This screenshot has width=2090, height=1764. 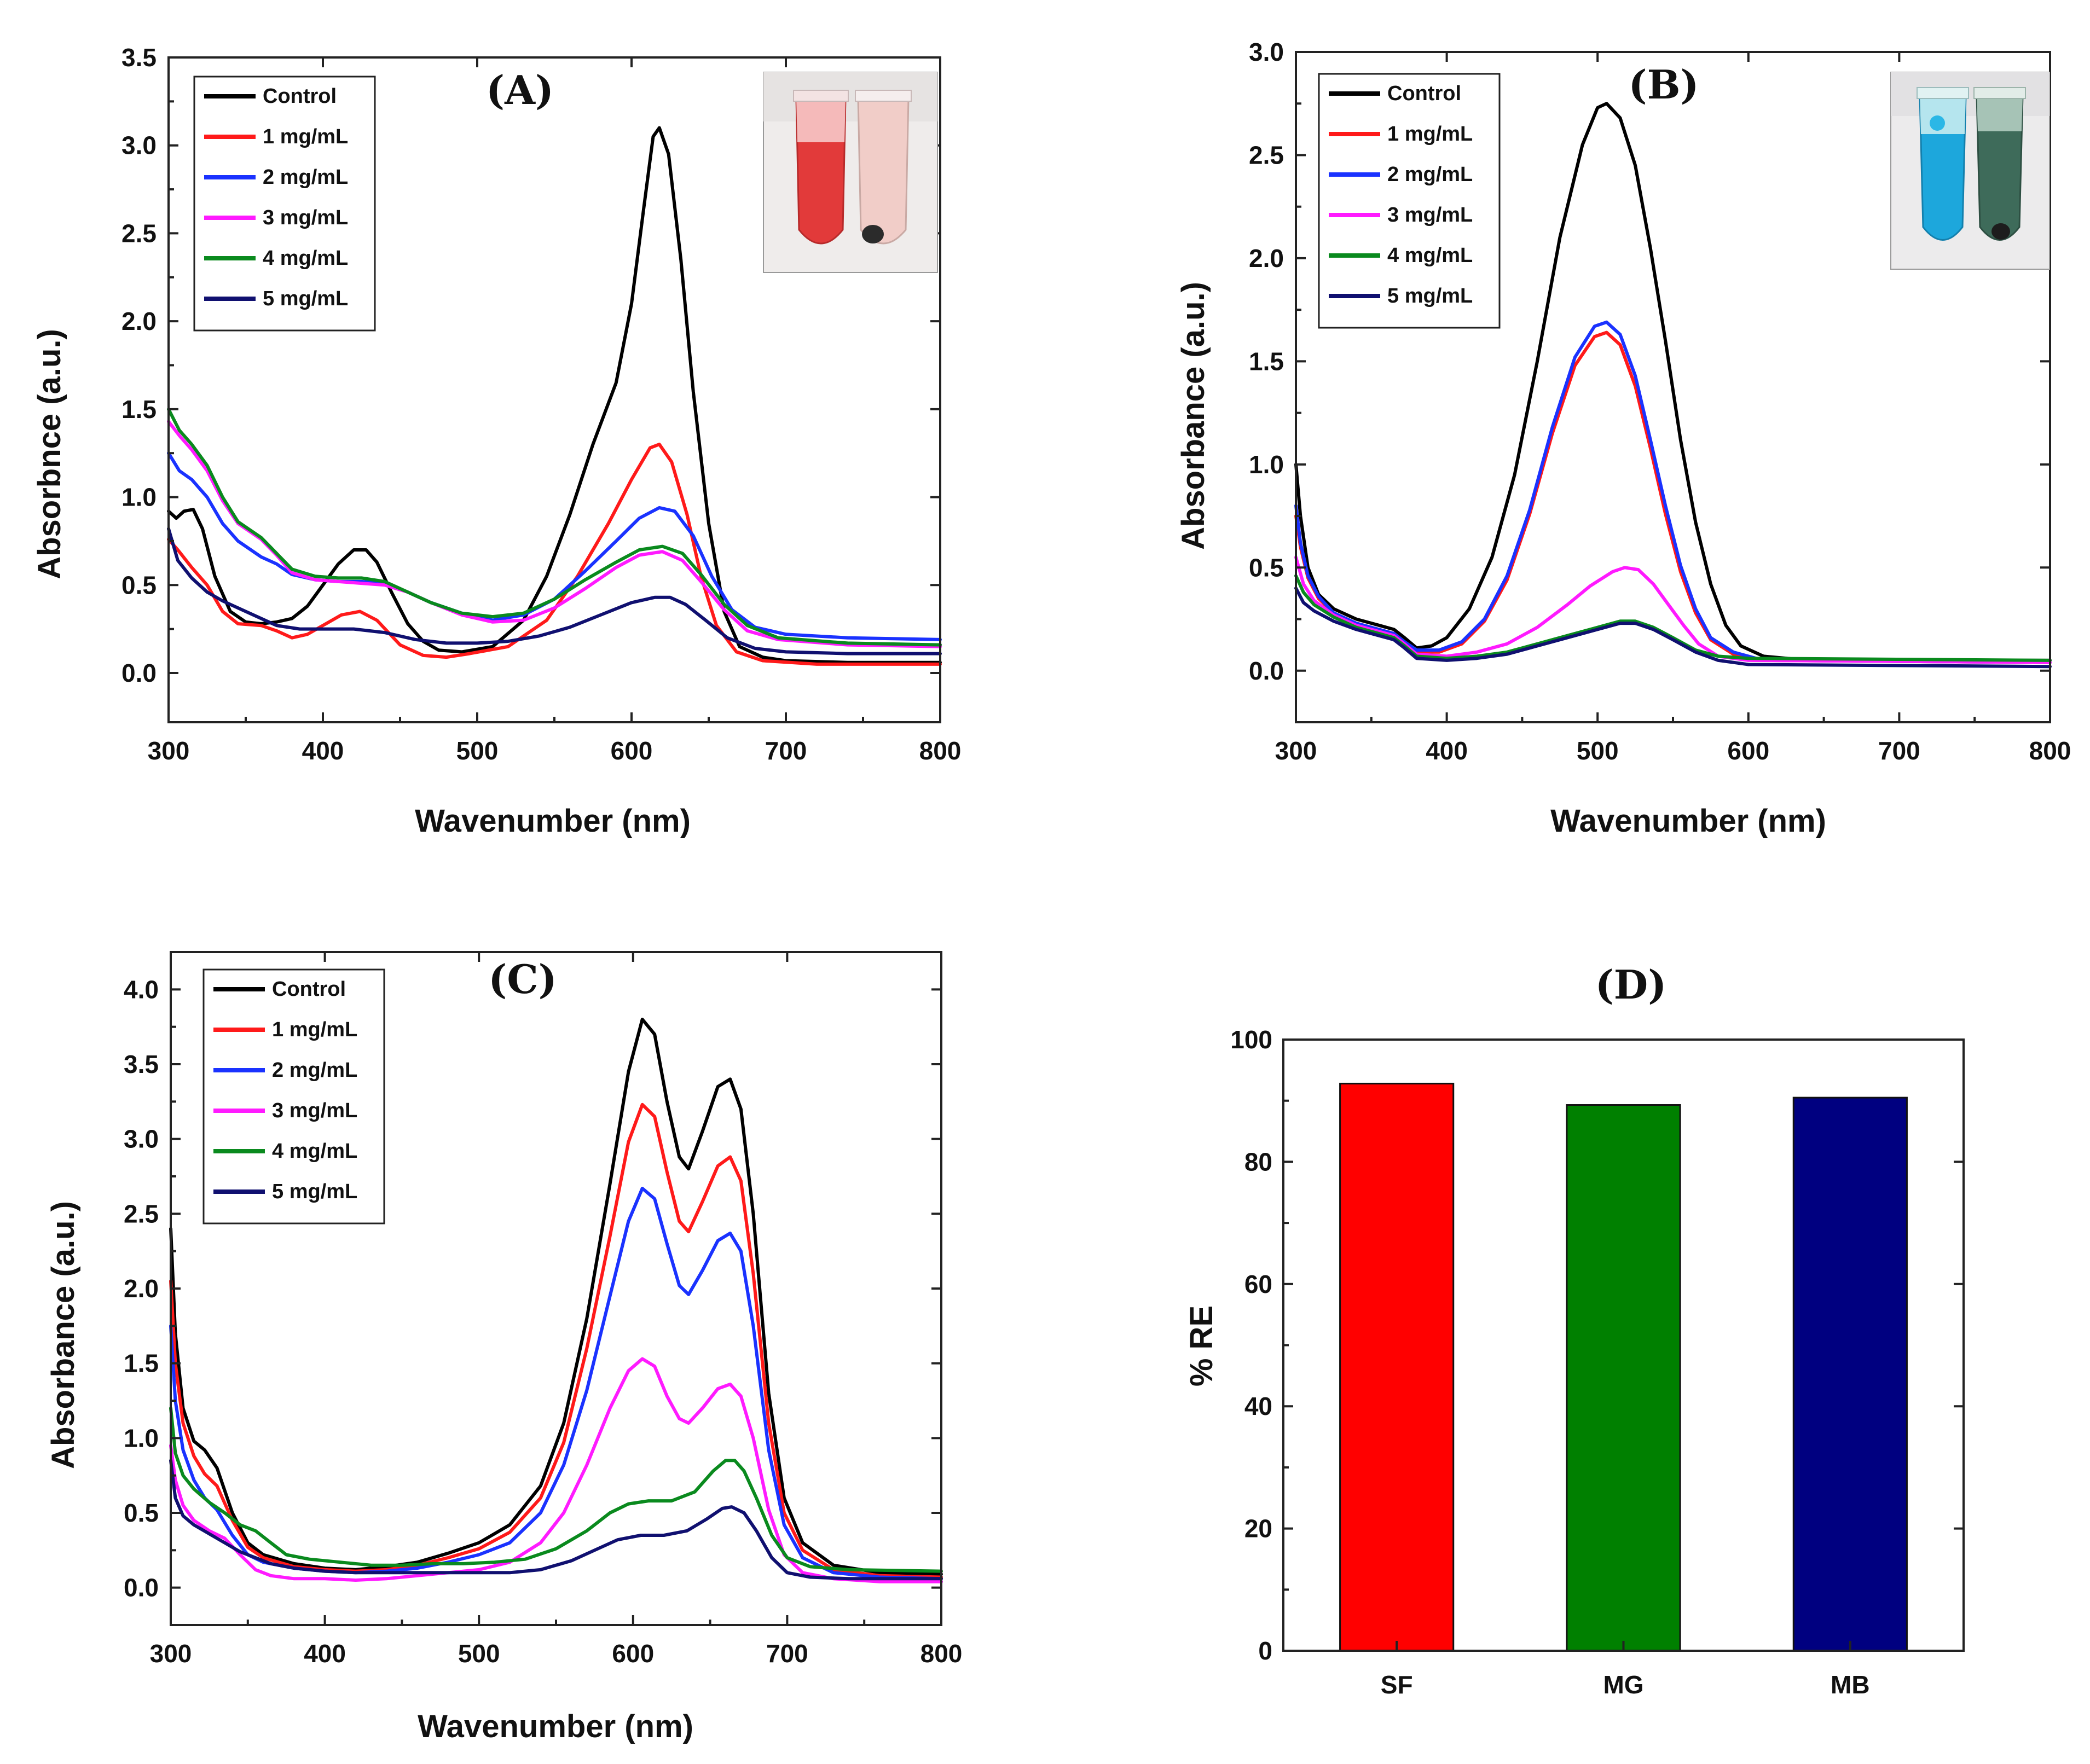 I want to click on panel-b-photo-inset, so click(x=1970, y=171).